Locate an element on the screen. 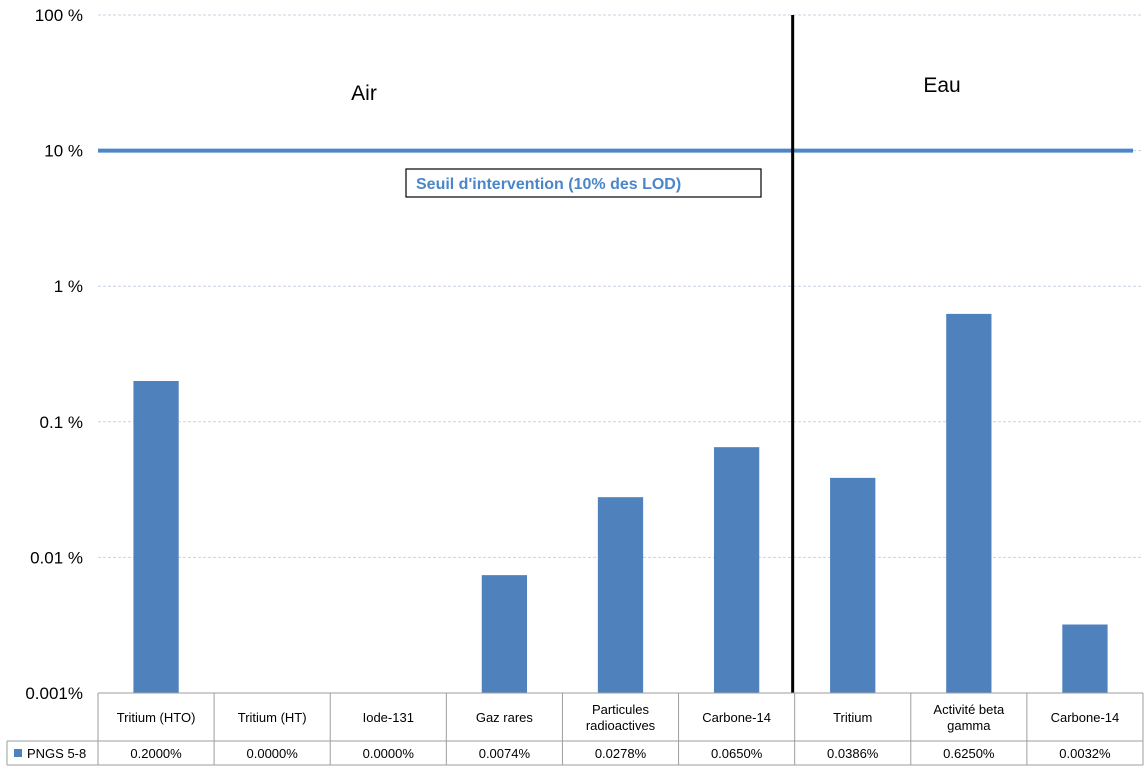 The width and height of the screenshot is (1147, 773). y-tick-label: 0.01 % is located at coordinates (56, 557).